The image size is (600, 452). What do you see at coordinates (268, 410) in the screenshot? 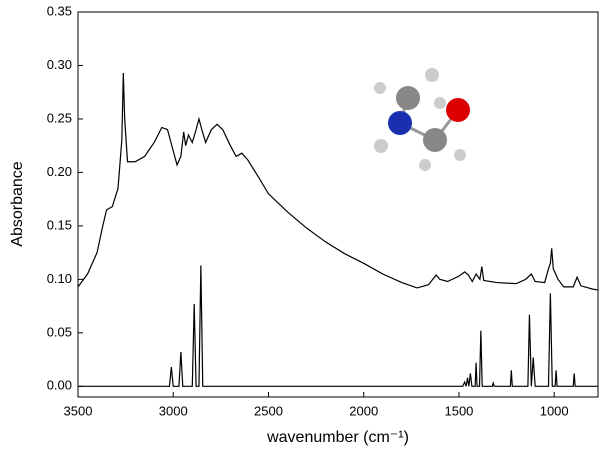
I see `x-tick-label: 2500` at bounding box center [268, 410].